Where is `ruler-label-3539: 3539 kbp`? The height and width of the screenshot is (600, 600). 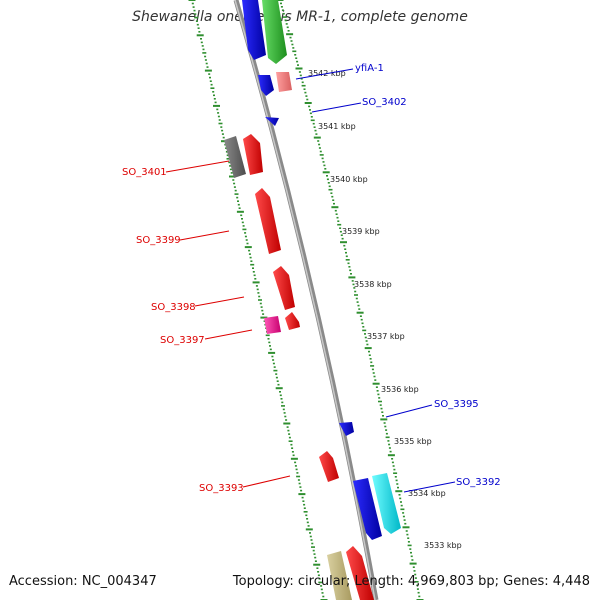
ruler-label-3539: 3539 kbp is located at coordinates (361, 231).